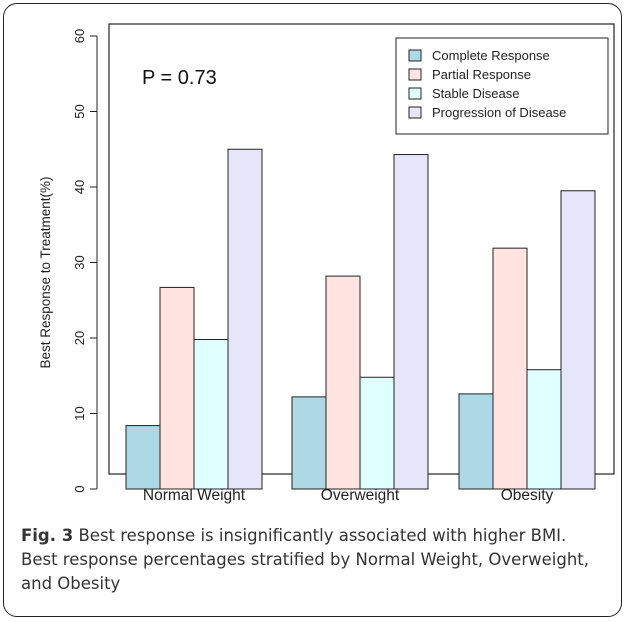 The width and height of the screenshot is (627, 622). Describe the element at coordinates (475, 93) in the screenshot. I see `legend-label: Stable Disease` at that location.